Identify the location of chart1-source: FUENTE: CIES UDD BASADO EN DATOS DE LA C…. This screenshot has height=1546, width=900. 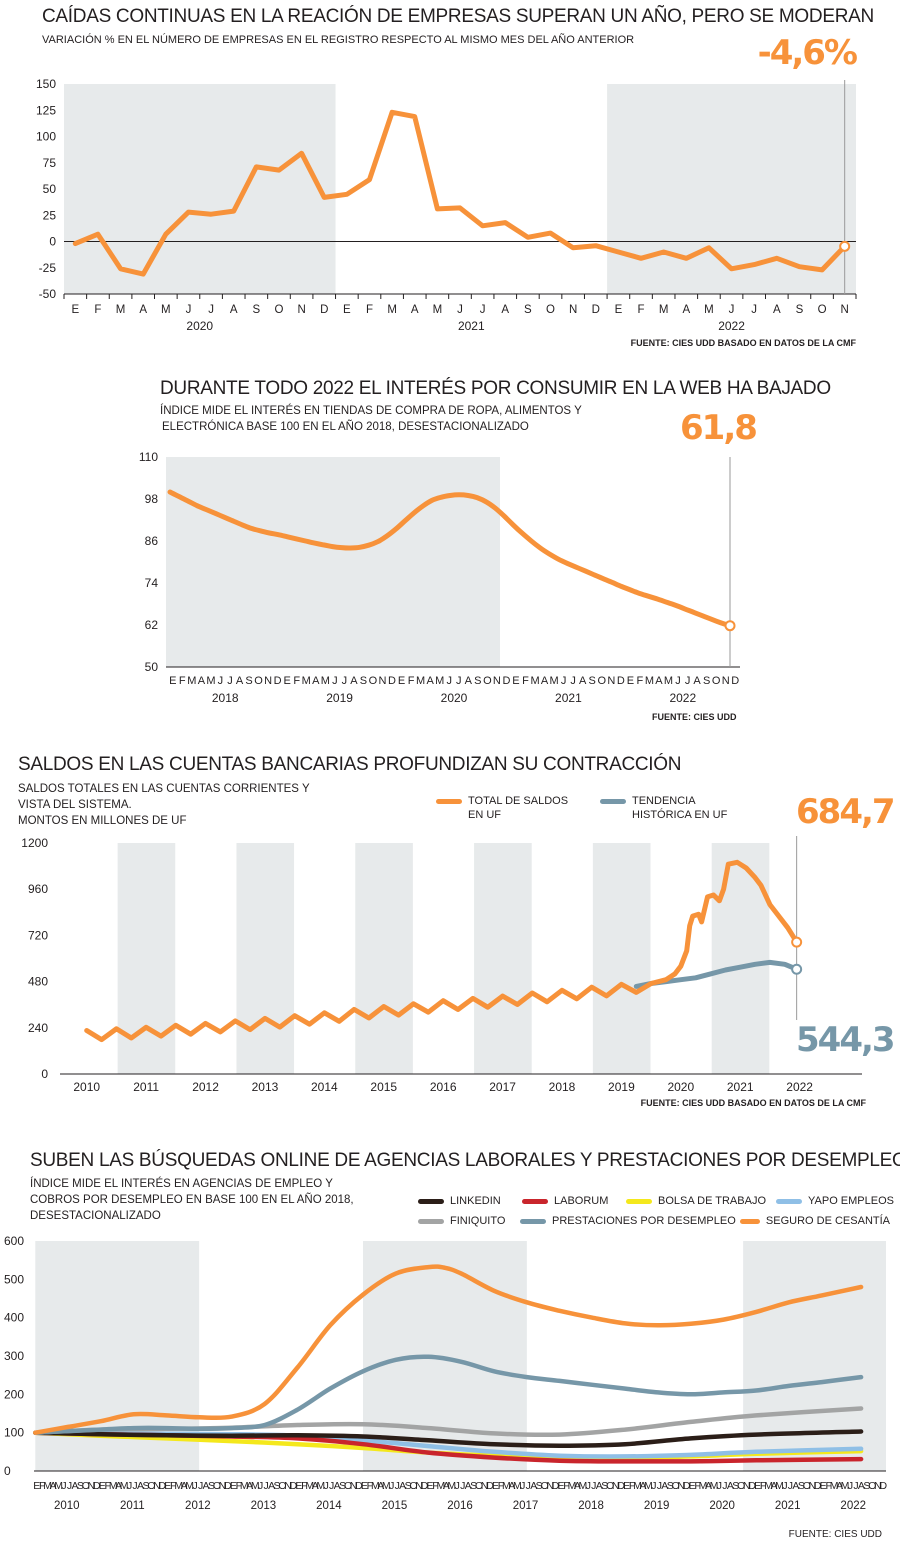
(743, 343).